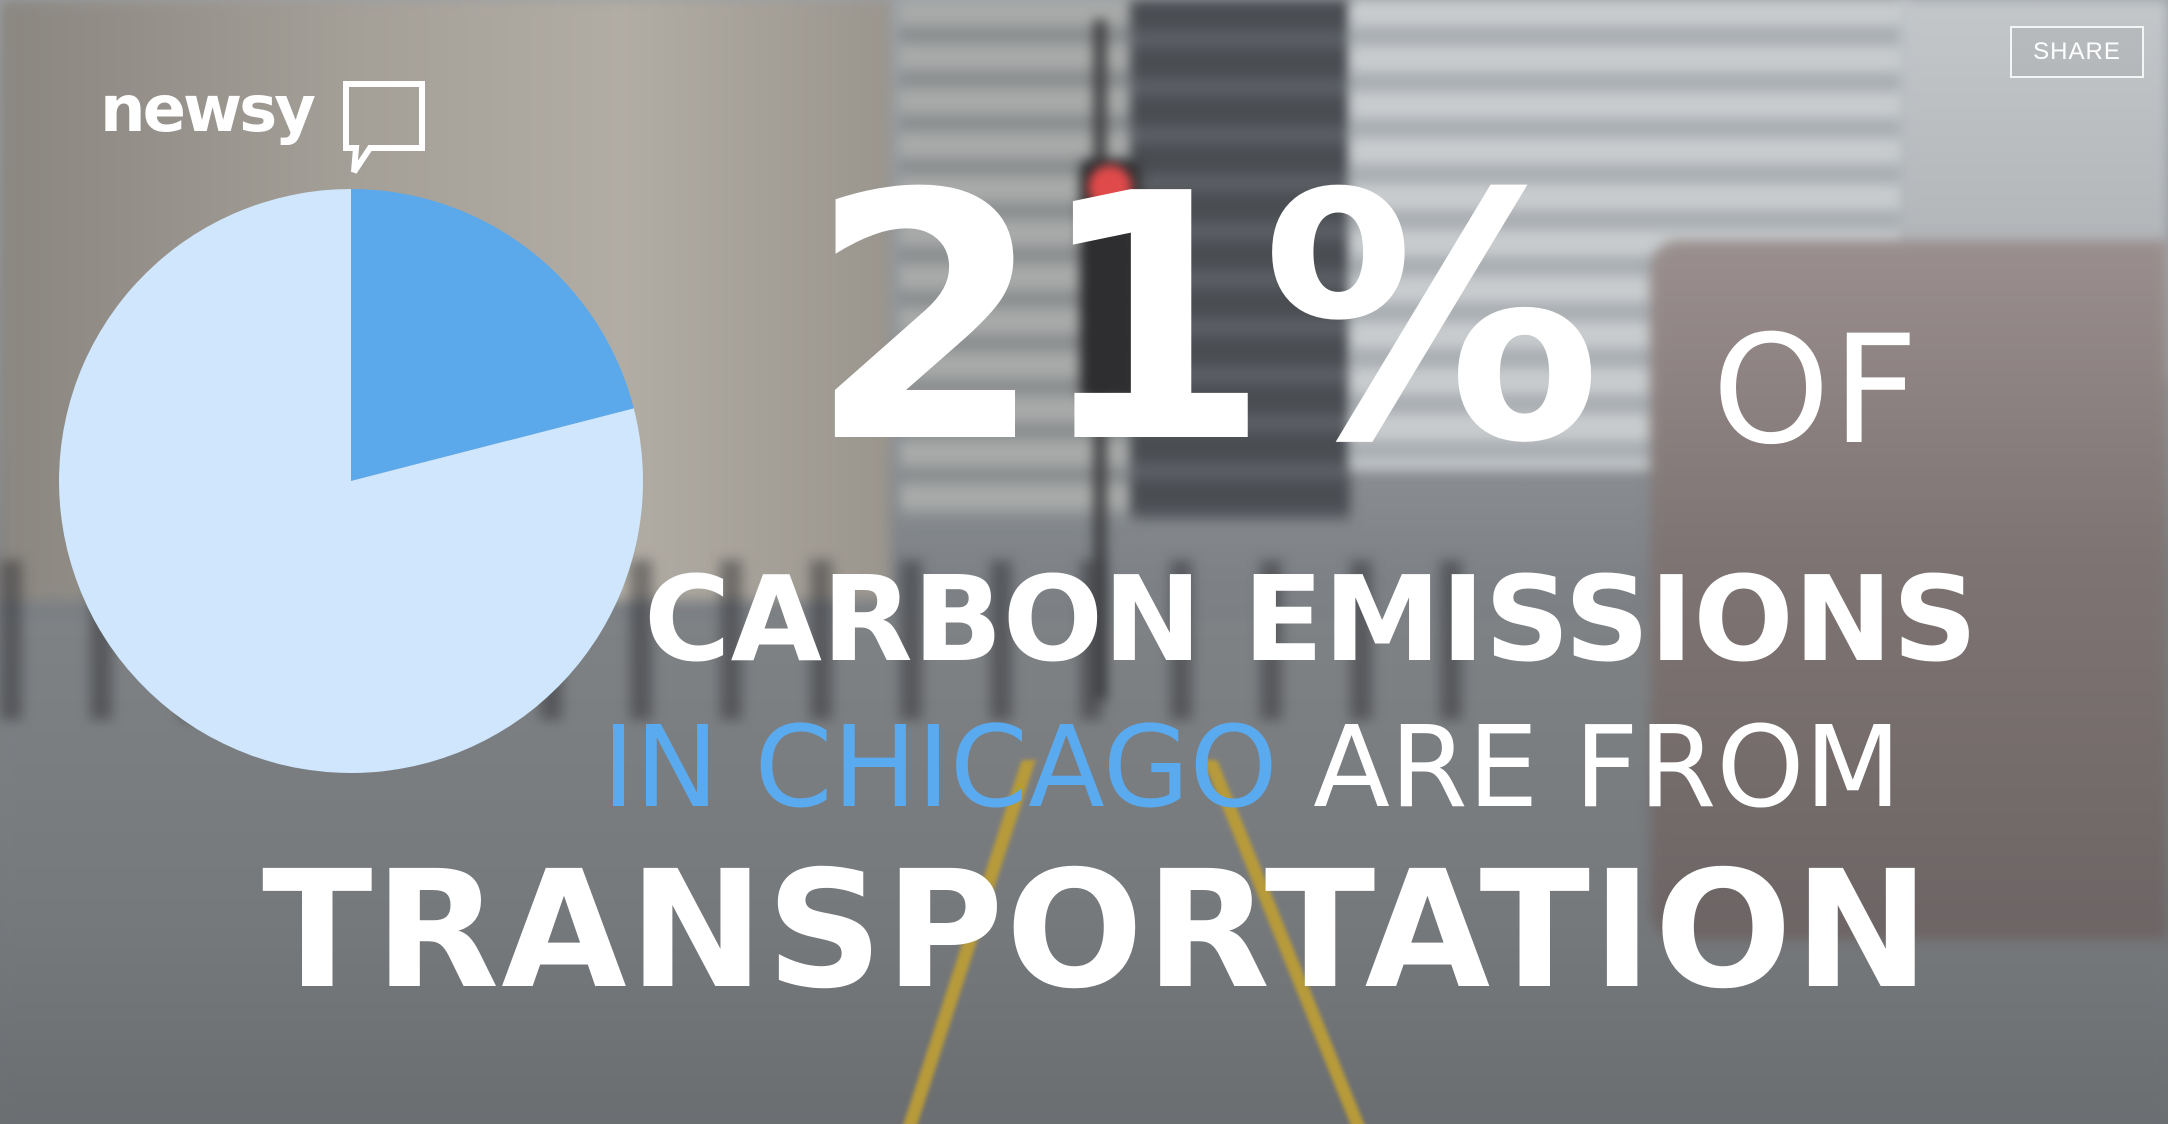 Image resolution: width=2168 pixels, height=1124 pixels. I want to click on speech-bubble-icon, so click(384, 127).